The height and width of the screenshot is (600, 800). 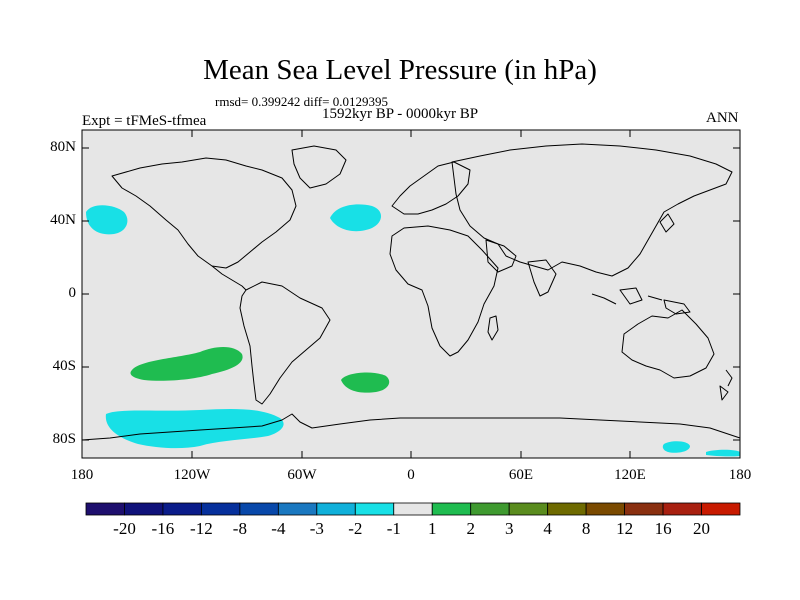 I want to click on season-label: ANN, so click(x=722, y=118).